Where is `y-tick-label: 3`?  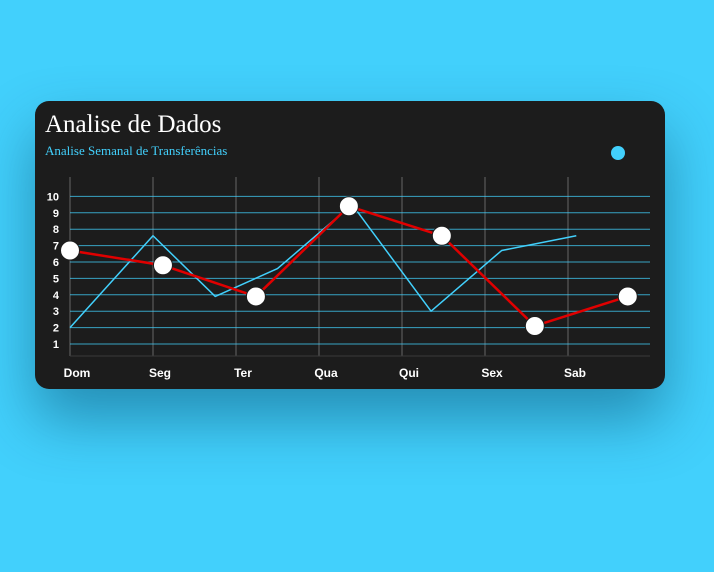
y-tick-label: 3 is located at coordinates (56, 312).